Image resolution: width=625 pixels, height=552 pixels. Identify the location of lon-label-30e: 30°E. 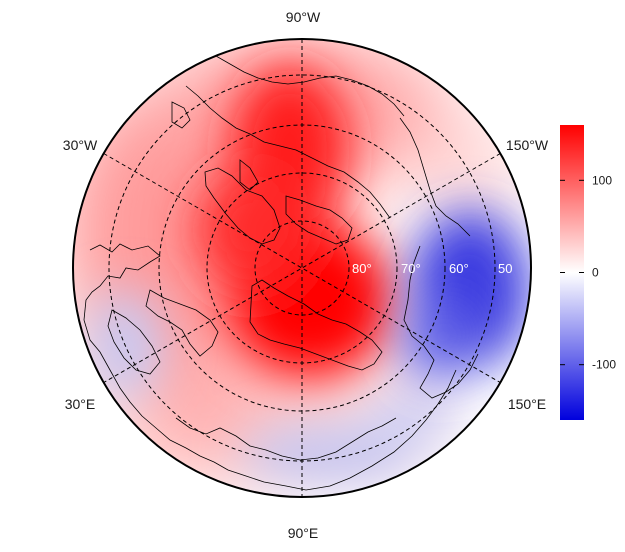
(80, 404).